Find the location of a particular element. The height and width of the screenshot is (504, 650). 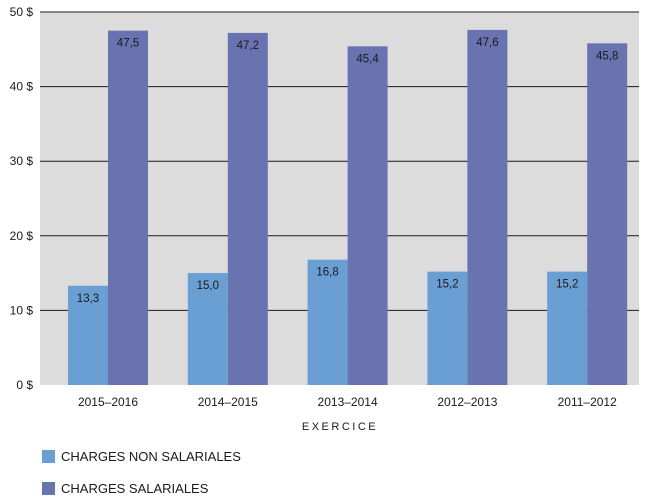

x-tick-label: 2013–2014 is located at coordinates (348, 402).